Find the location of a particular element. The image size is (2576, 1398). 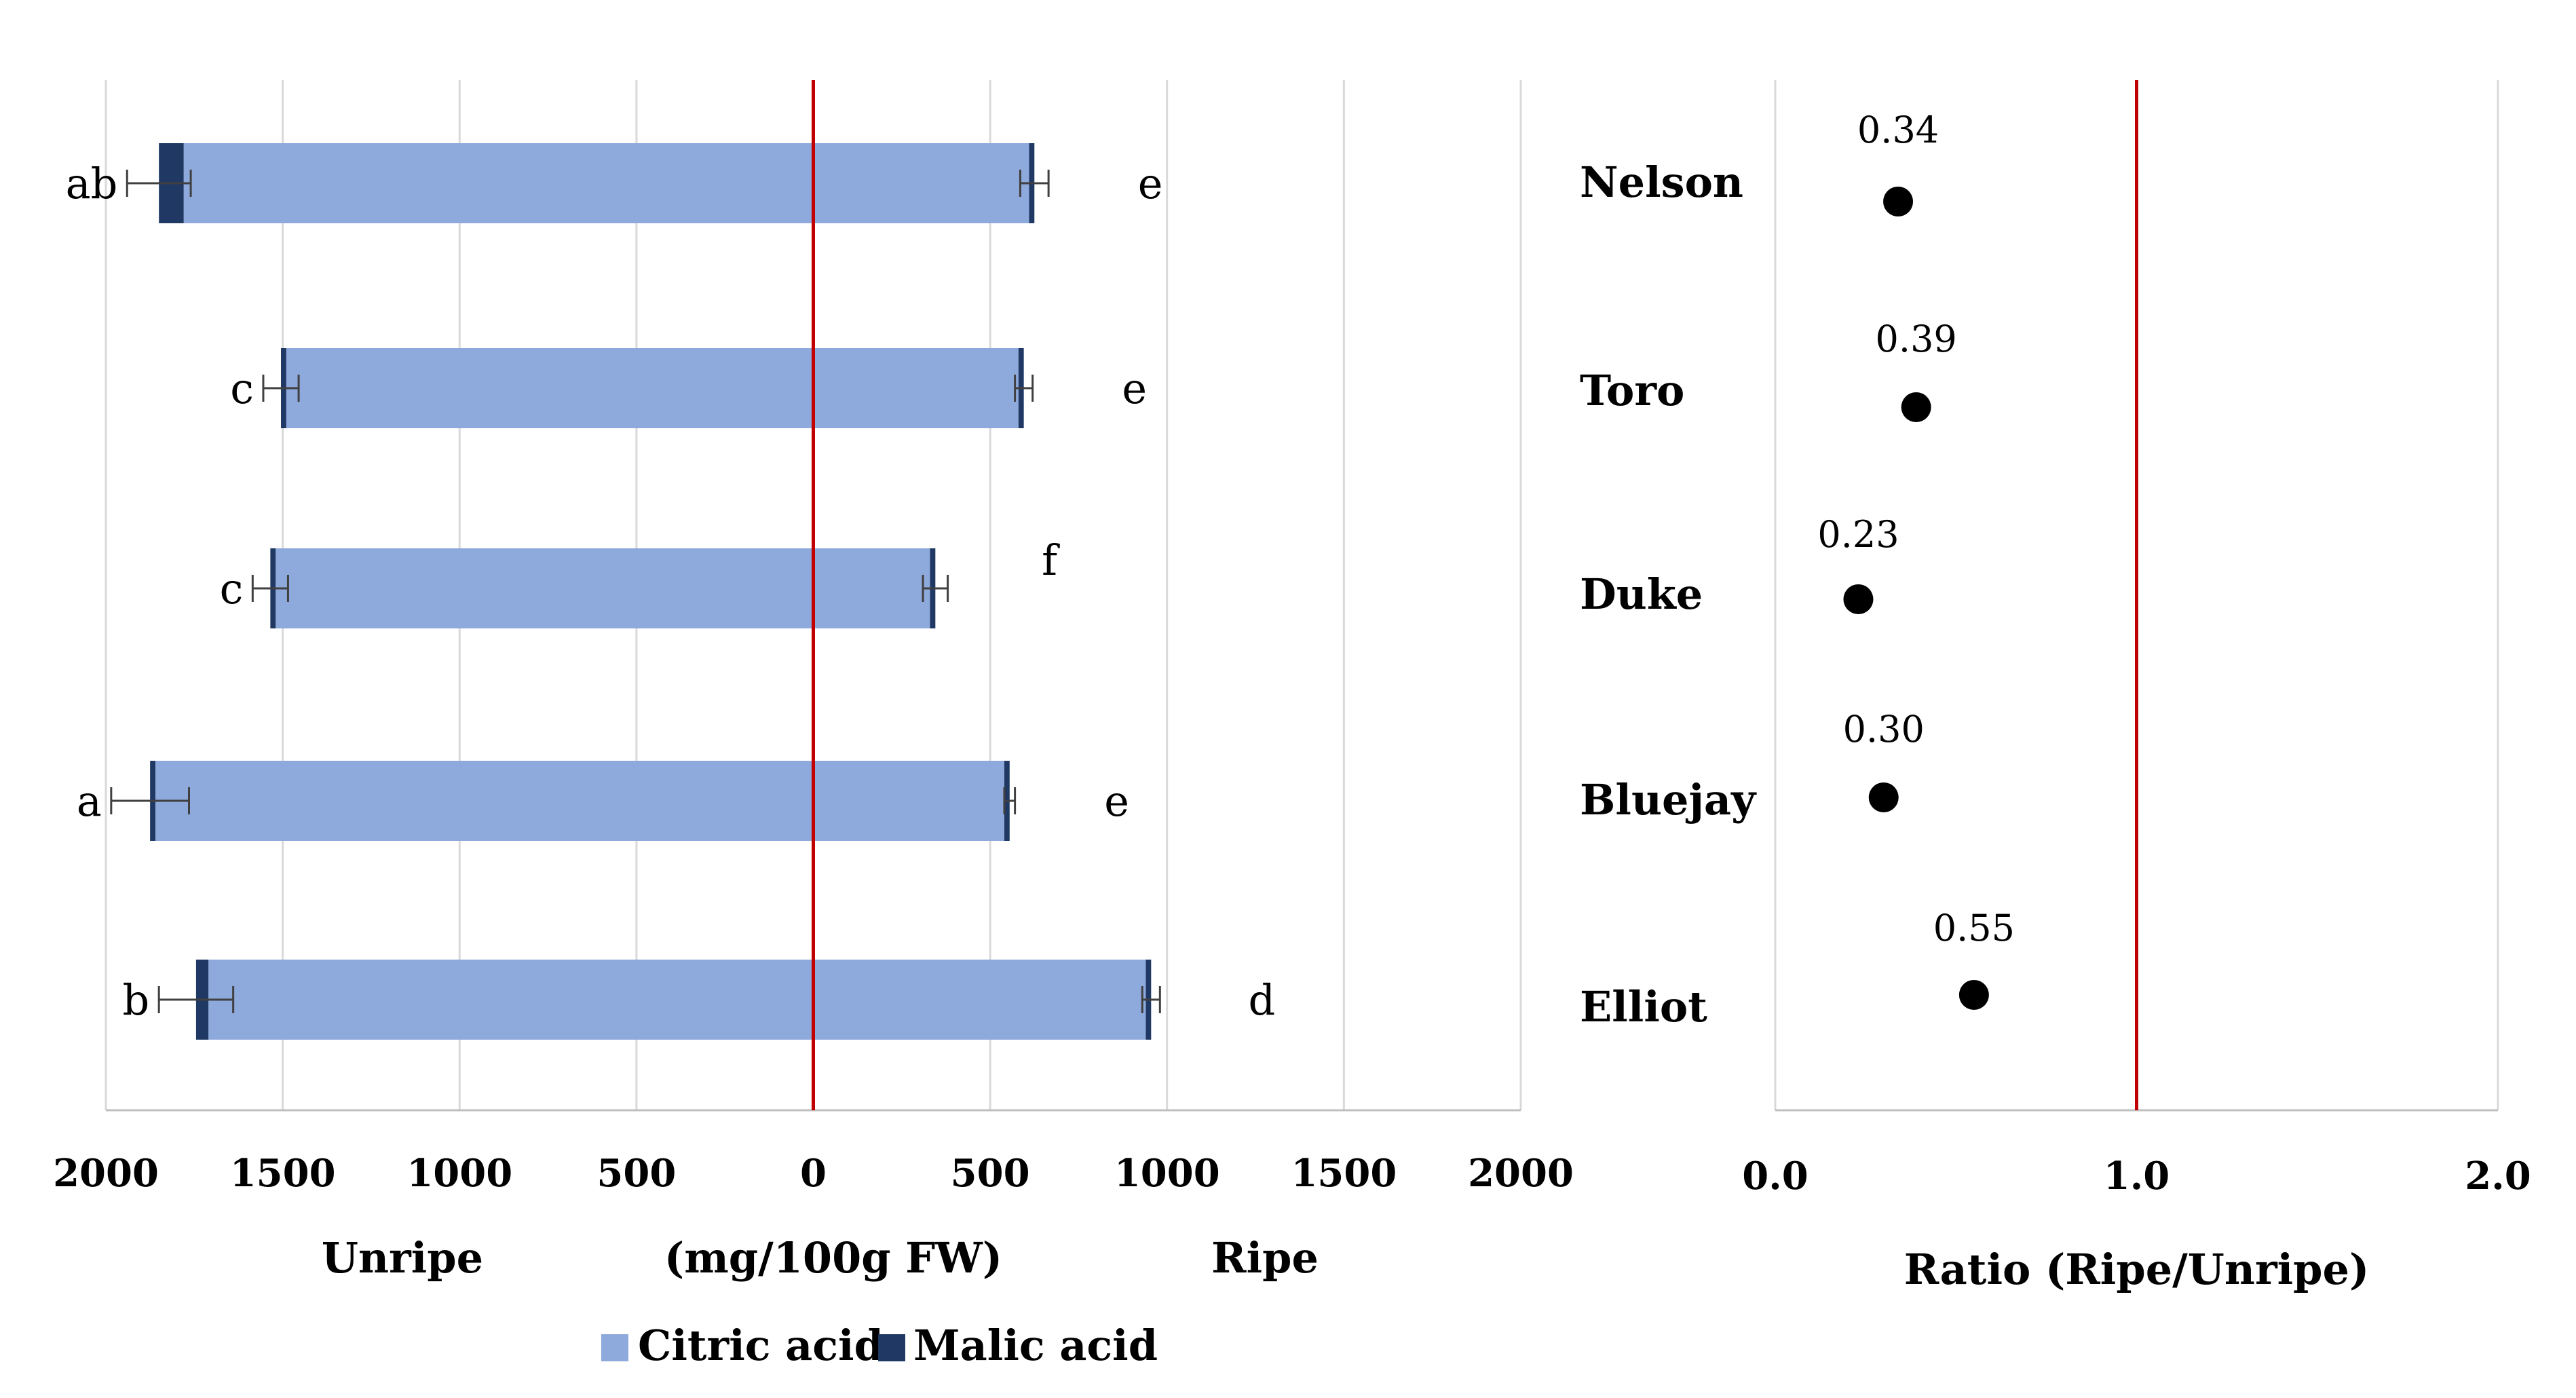

legend: Citric acid Malic acid is located at coordinates (879, 1345).